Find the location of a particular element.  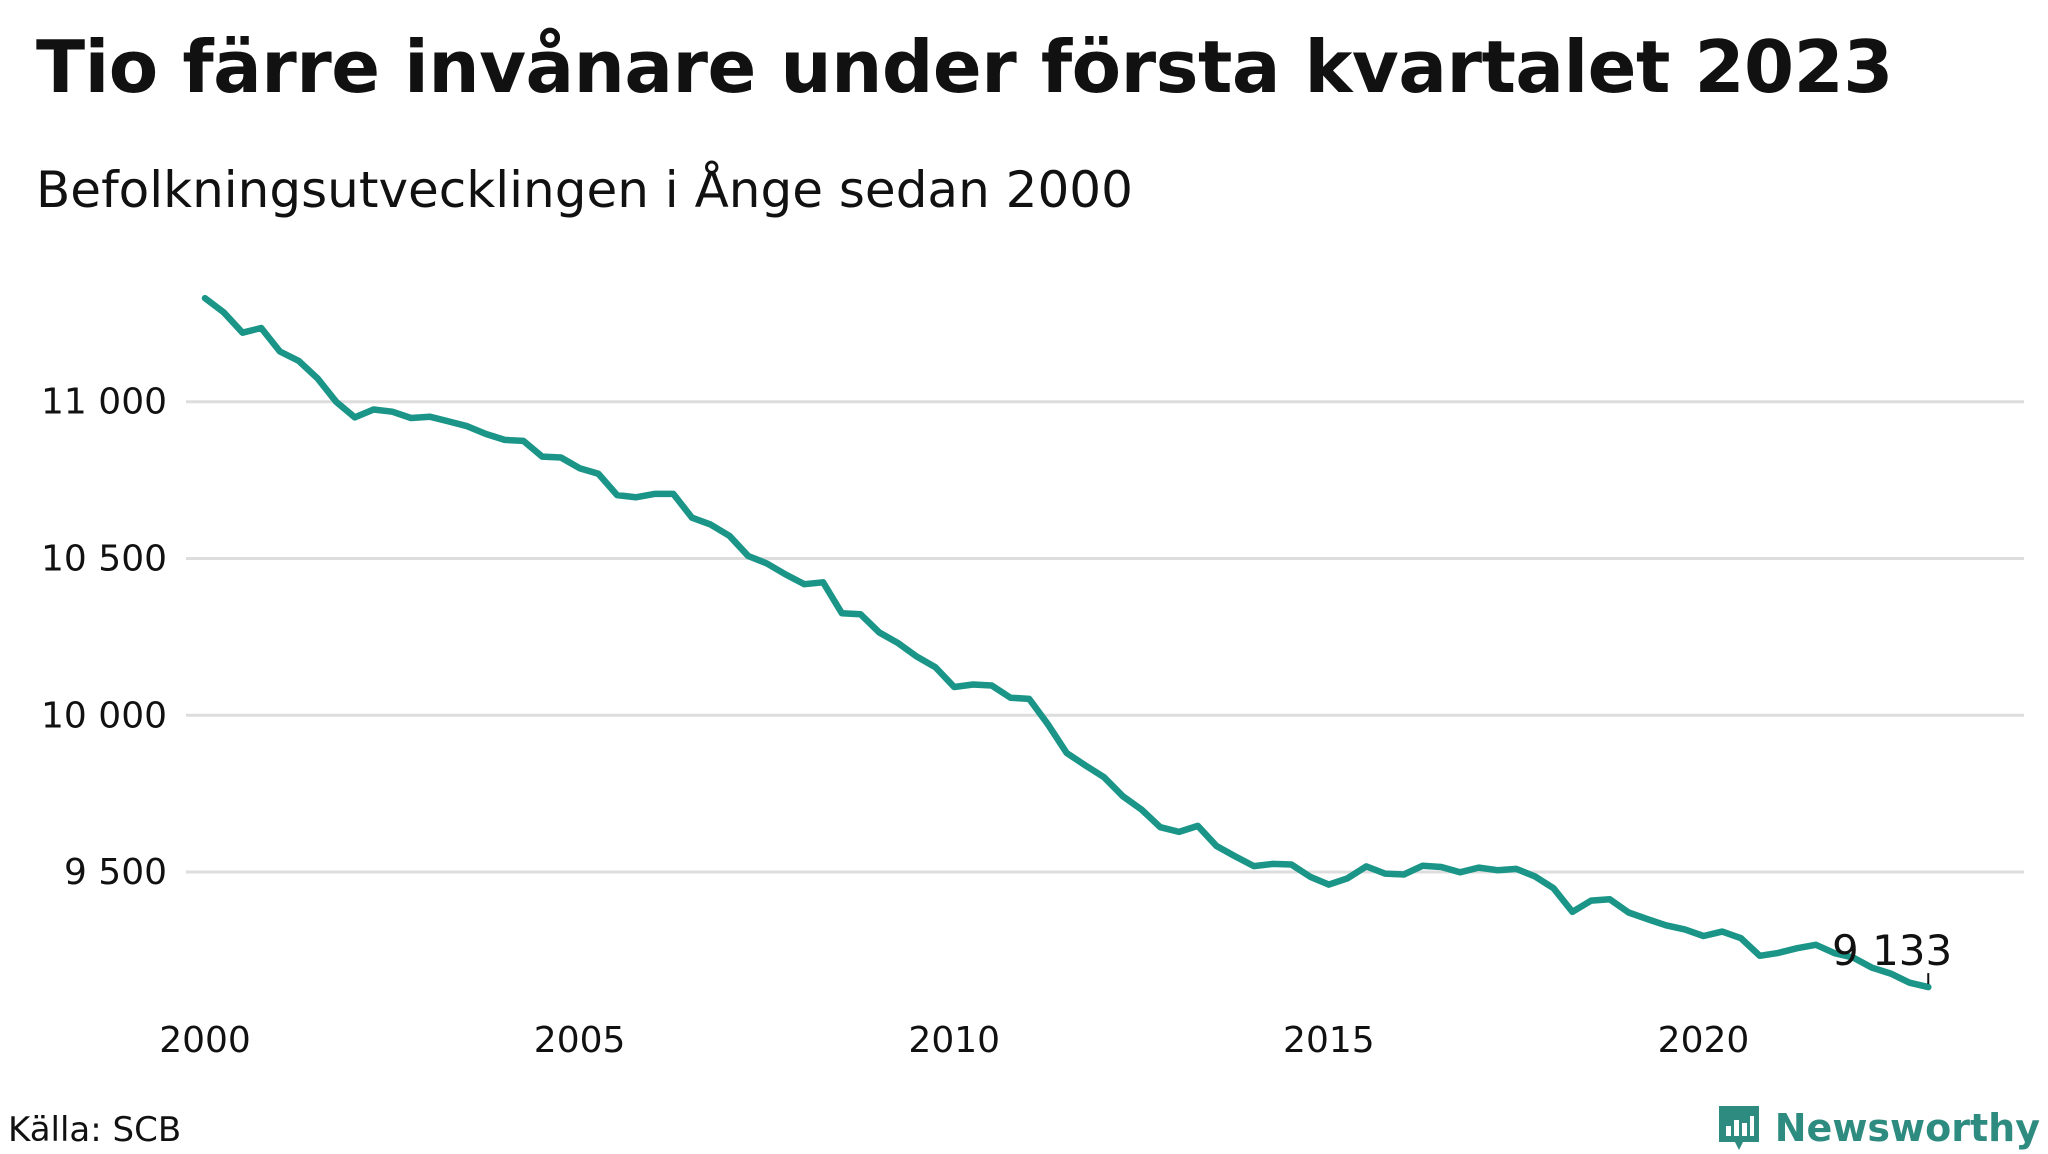

x-tick-label: 2010 is located at coordinates (954, 1040).